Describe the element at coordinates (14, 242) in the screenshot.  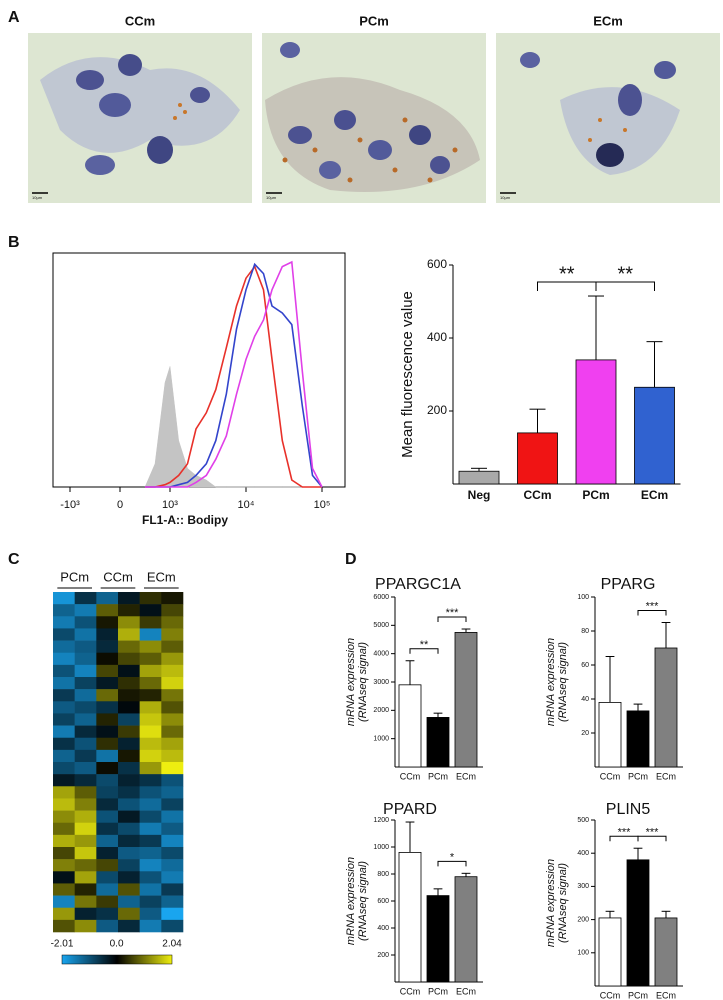
I see `panel-label: B` at that location.